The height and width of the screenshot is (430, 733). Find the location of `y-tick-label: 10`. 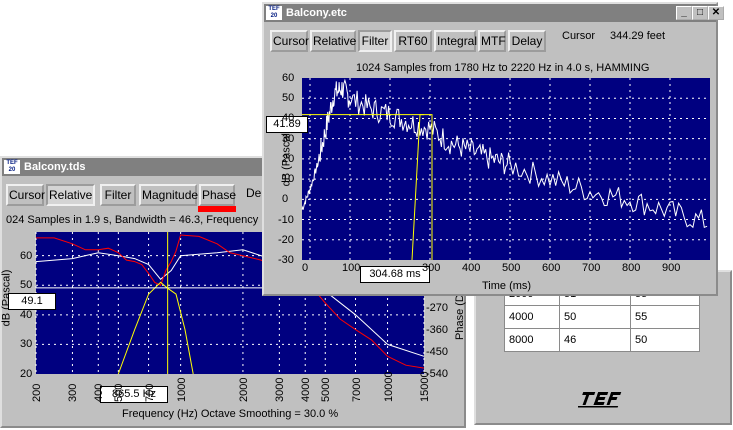

y-tick-label: 10 is located at coordinates (288, 179).